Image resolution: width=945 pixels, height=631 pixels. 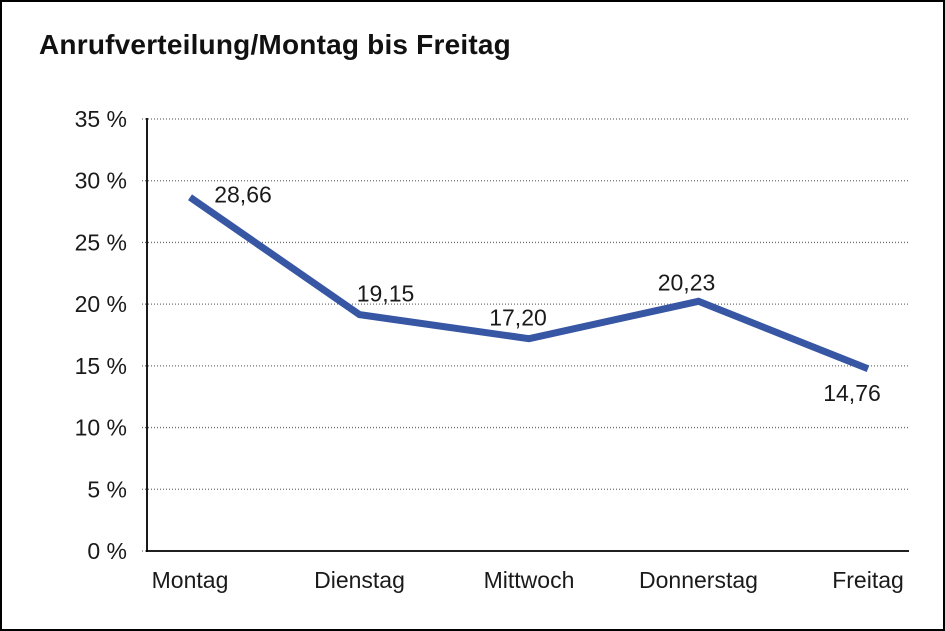 What do you see at coordinates (190, 580) in the screenshot?
I see `x-axis-label: Montag` at bounding box center [190, 580].